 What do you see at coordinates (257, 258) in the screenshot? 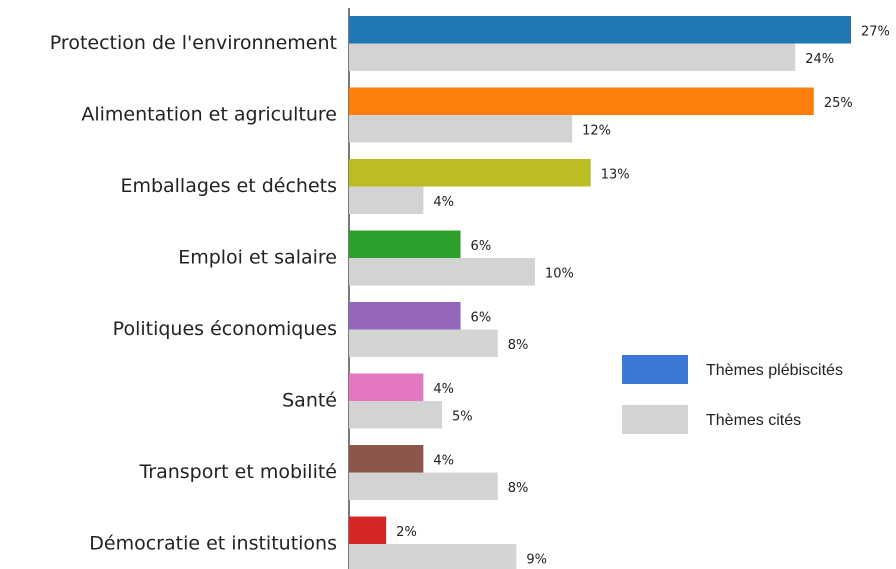
I see `category-label: Emploi et salaire` at bounding box center [257, 258].